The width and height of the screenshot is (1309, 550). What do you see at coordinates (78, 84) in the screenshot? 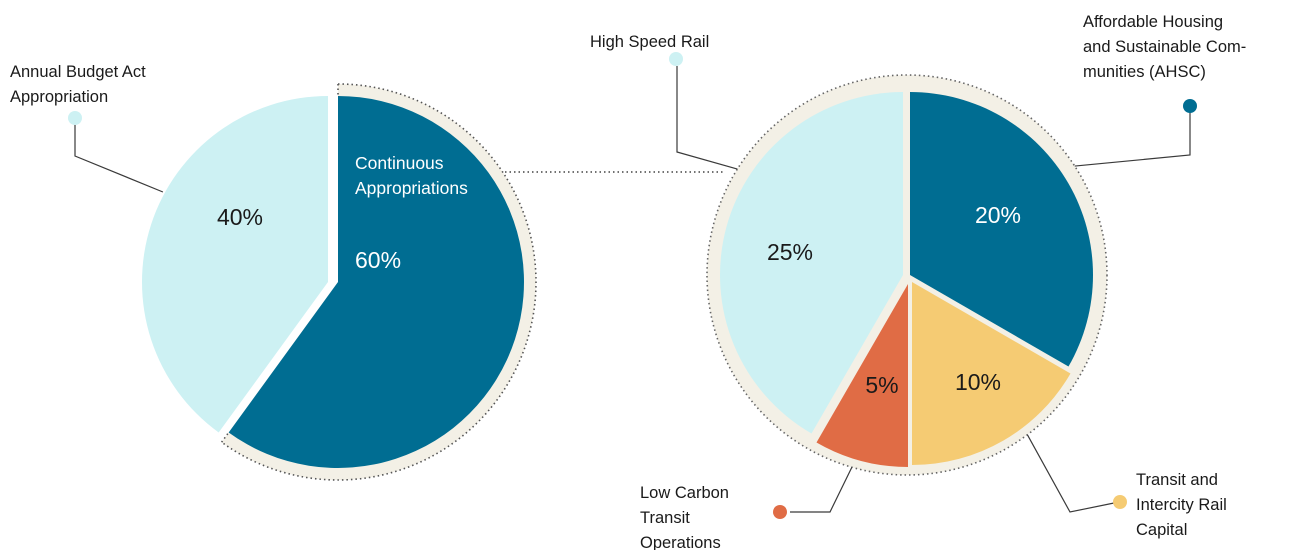
I see `callout-annual-budget-act-appropriation: Annual Budget Act Appropriation` at bounding box center [78, 84].